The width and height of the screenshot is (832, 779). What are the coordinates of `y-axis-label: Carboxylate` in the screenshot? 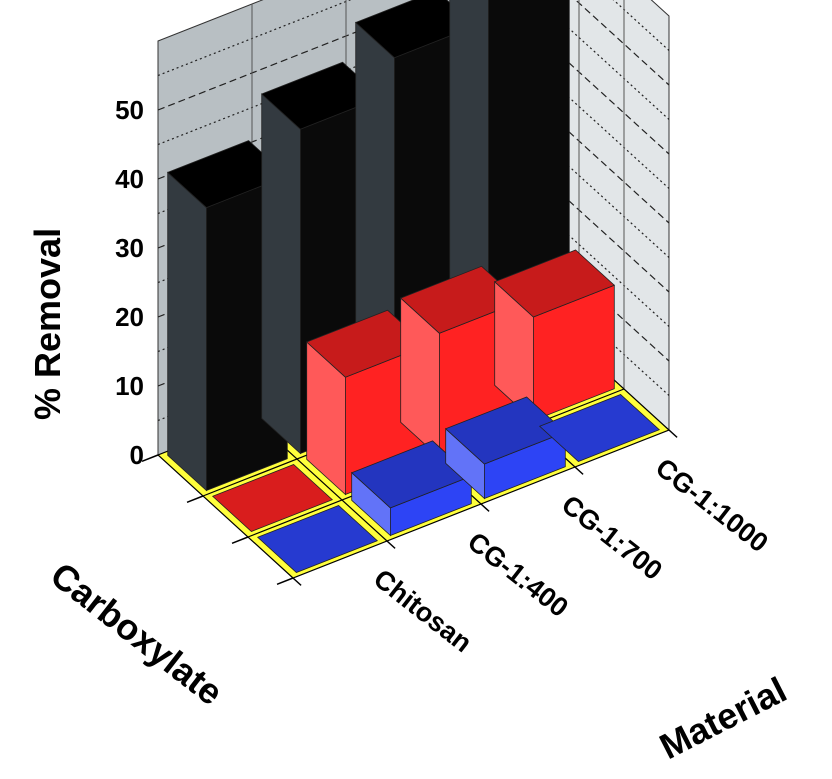 It's located at (137, 633).